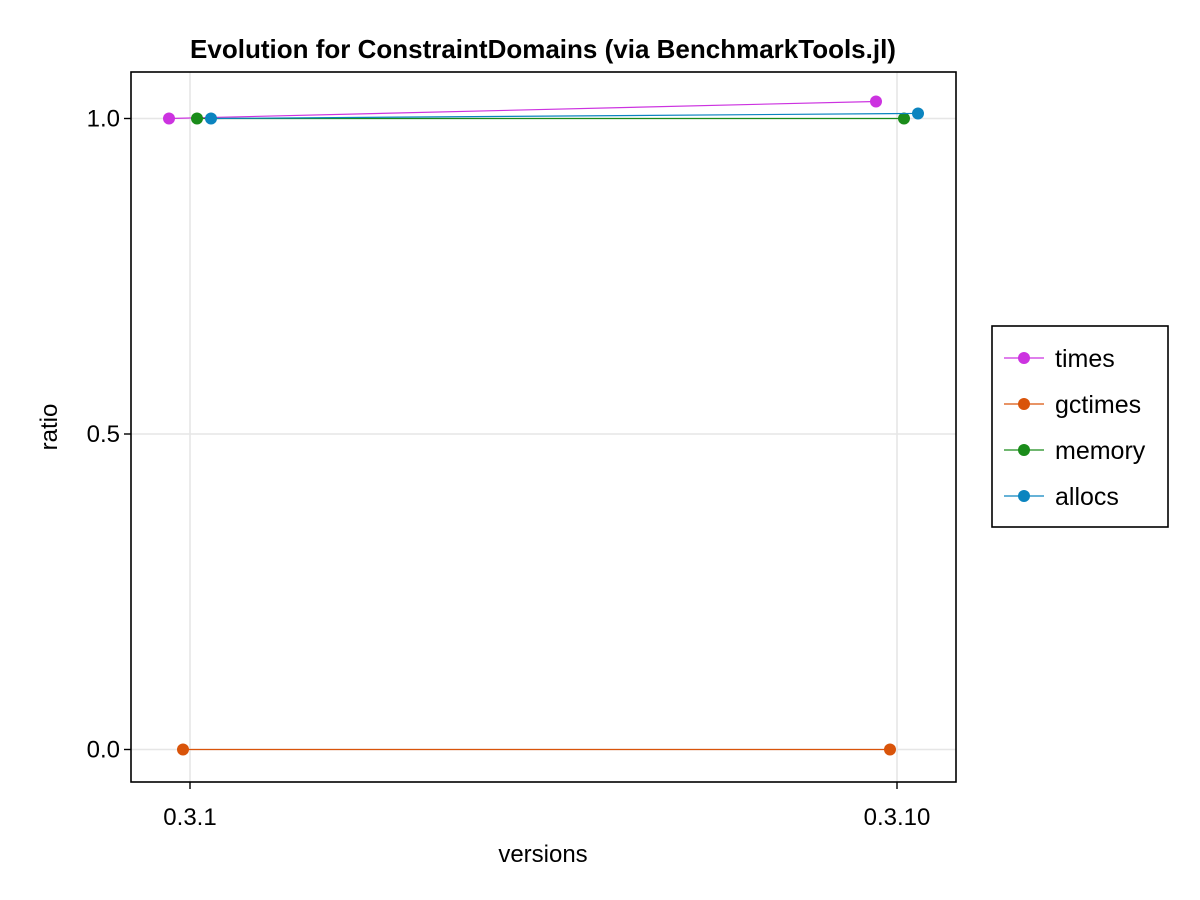 Image resolution: width=1200 pixels, height=900 pixels. Describe the element at coordinates (103, 119) in the screenshot. I see `y-tick-label: 1.0` at that location.